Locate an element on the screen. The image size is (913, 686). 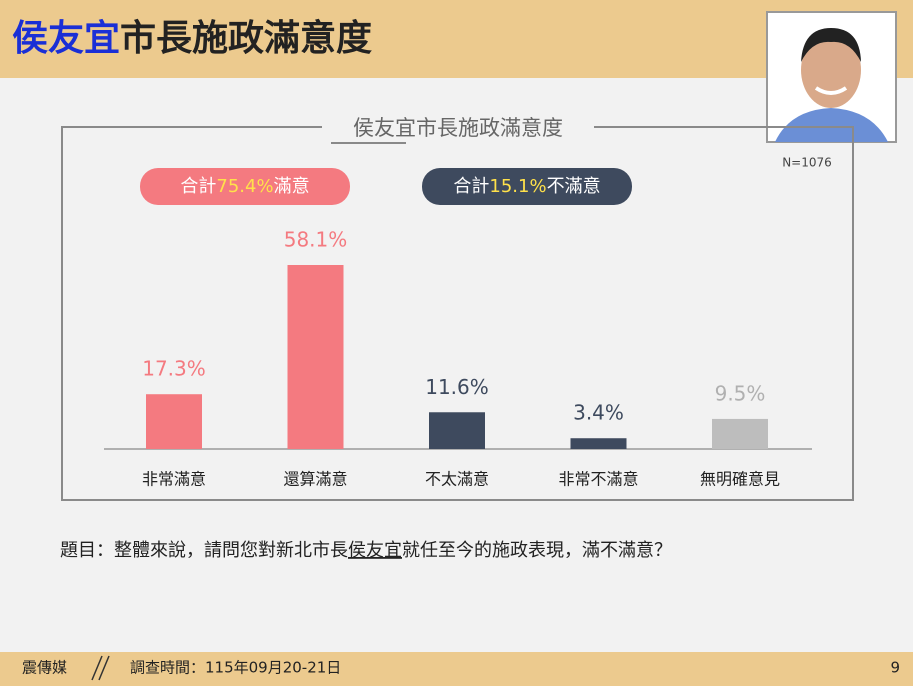
title-rest: 市長施政滿意度 is located at coordinates (246, 38).